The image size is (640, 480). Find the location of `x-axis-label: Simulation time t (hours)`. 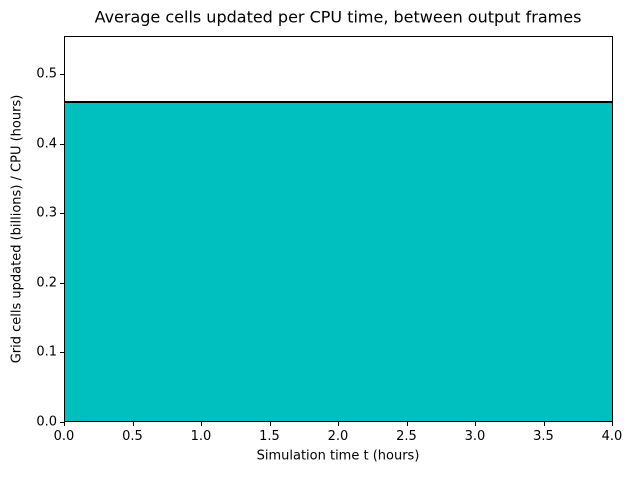

x-axis-label: Simulation time t (hours) is located at coordinates (338, 456).